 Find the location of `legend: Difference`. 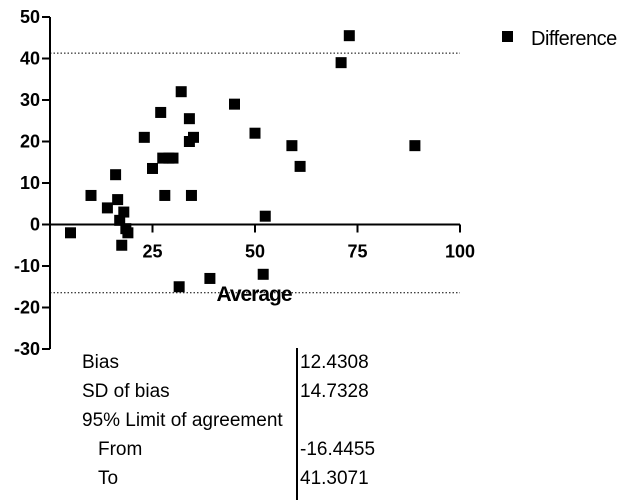

legend: Difference is located at coordinates (560, 39).